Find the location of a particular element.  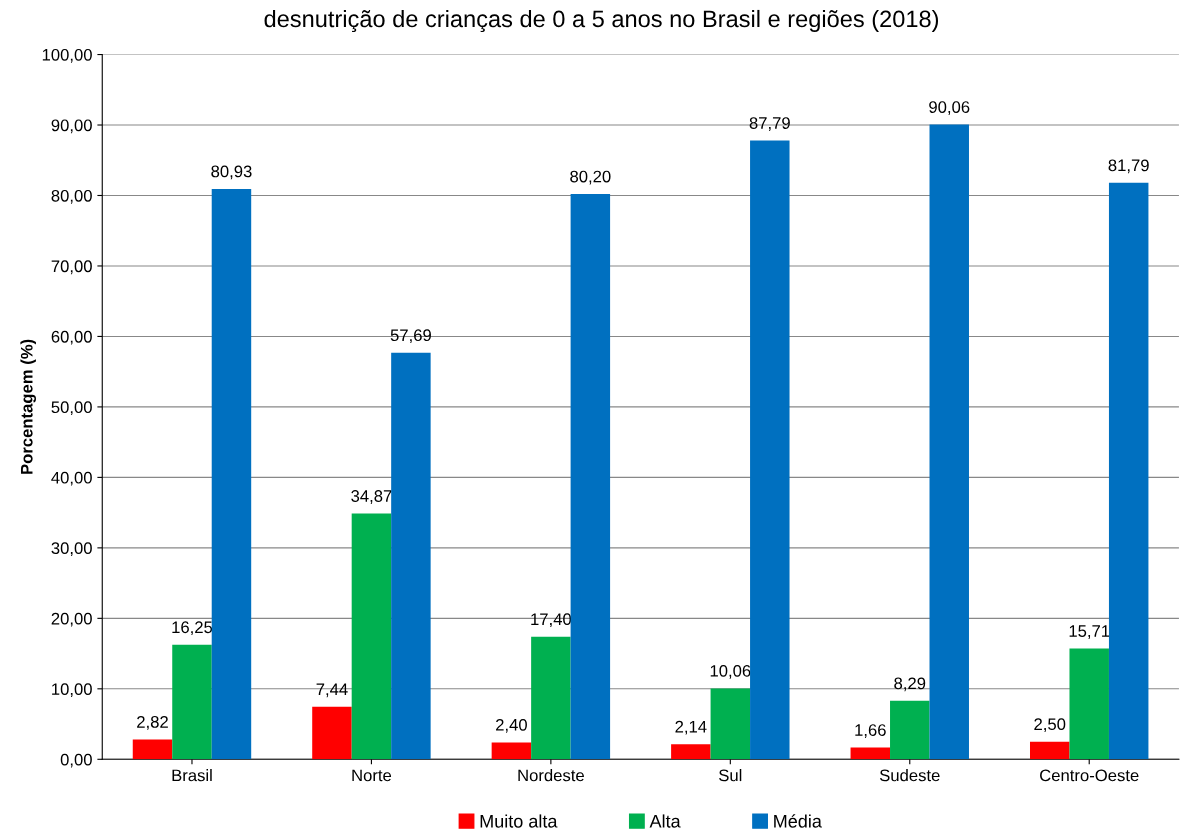

data-label: 15,71 is located at coordinates (1089, 632).